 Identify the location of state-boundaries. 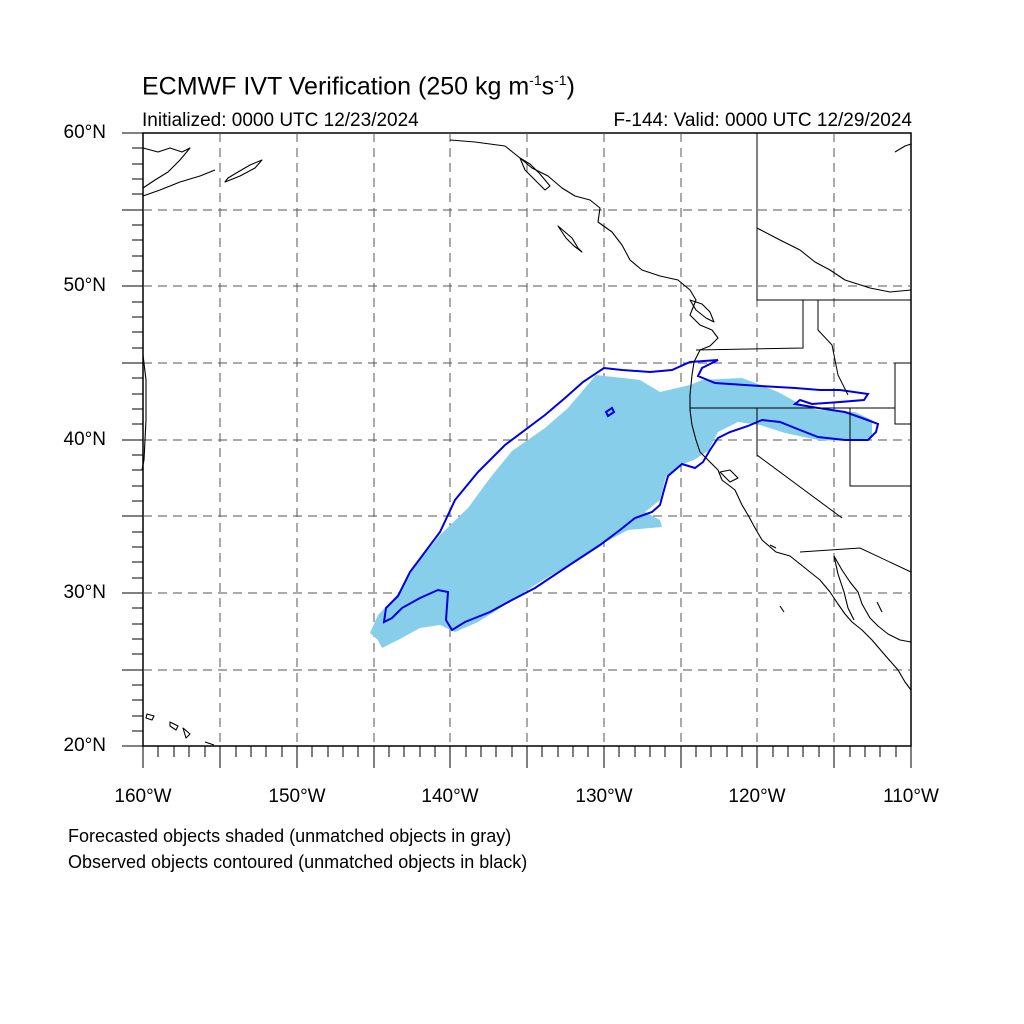
(801, 353).